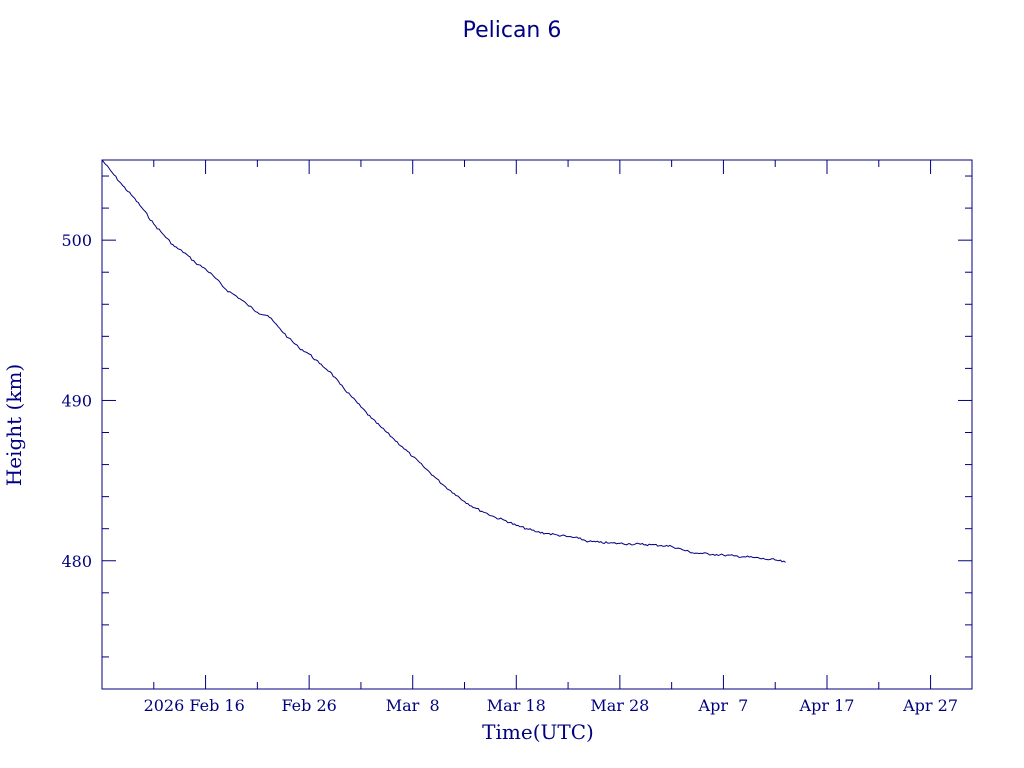  Describe the element at coordinates (14, 425) in the screenshot. I see `y-axis-label: Height (km)` at that location.